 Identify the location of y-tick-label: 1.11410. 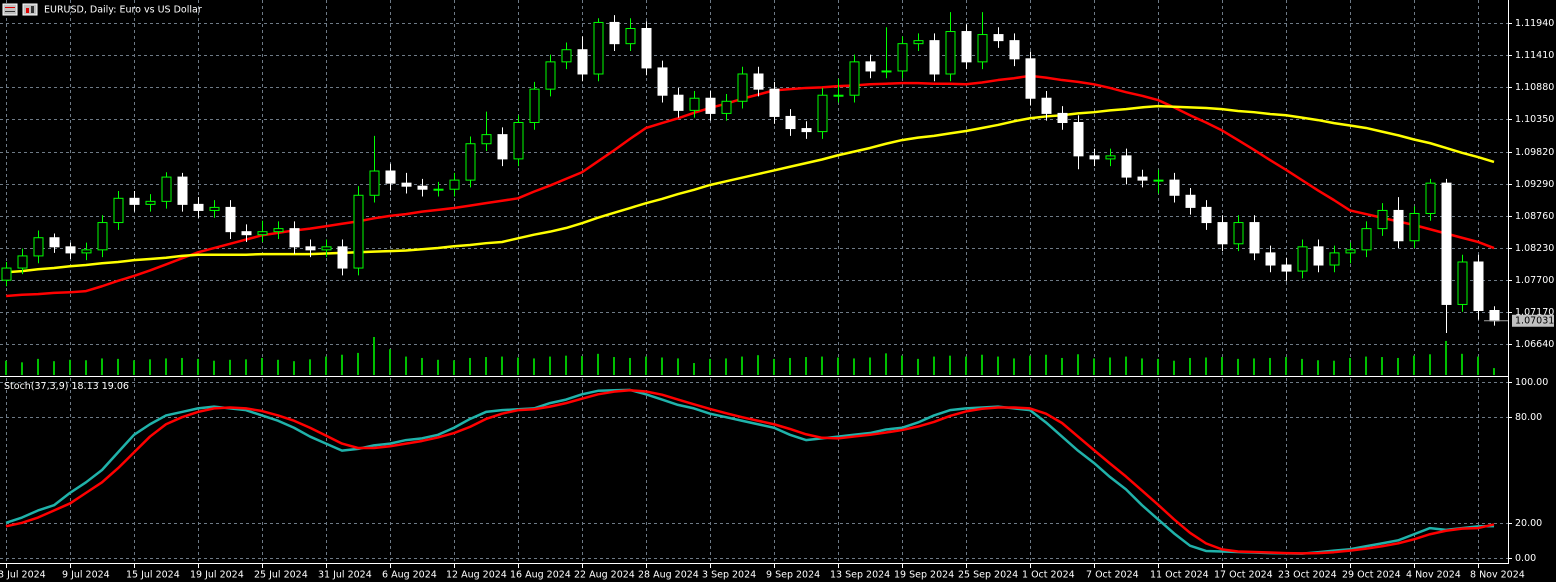
(1534, 55).